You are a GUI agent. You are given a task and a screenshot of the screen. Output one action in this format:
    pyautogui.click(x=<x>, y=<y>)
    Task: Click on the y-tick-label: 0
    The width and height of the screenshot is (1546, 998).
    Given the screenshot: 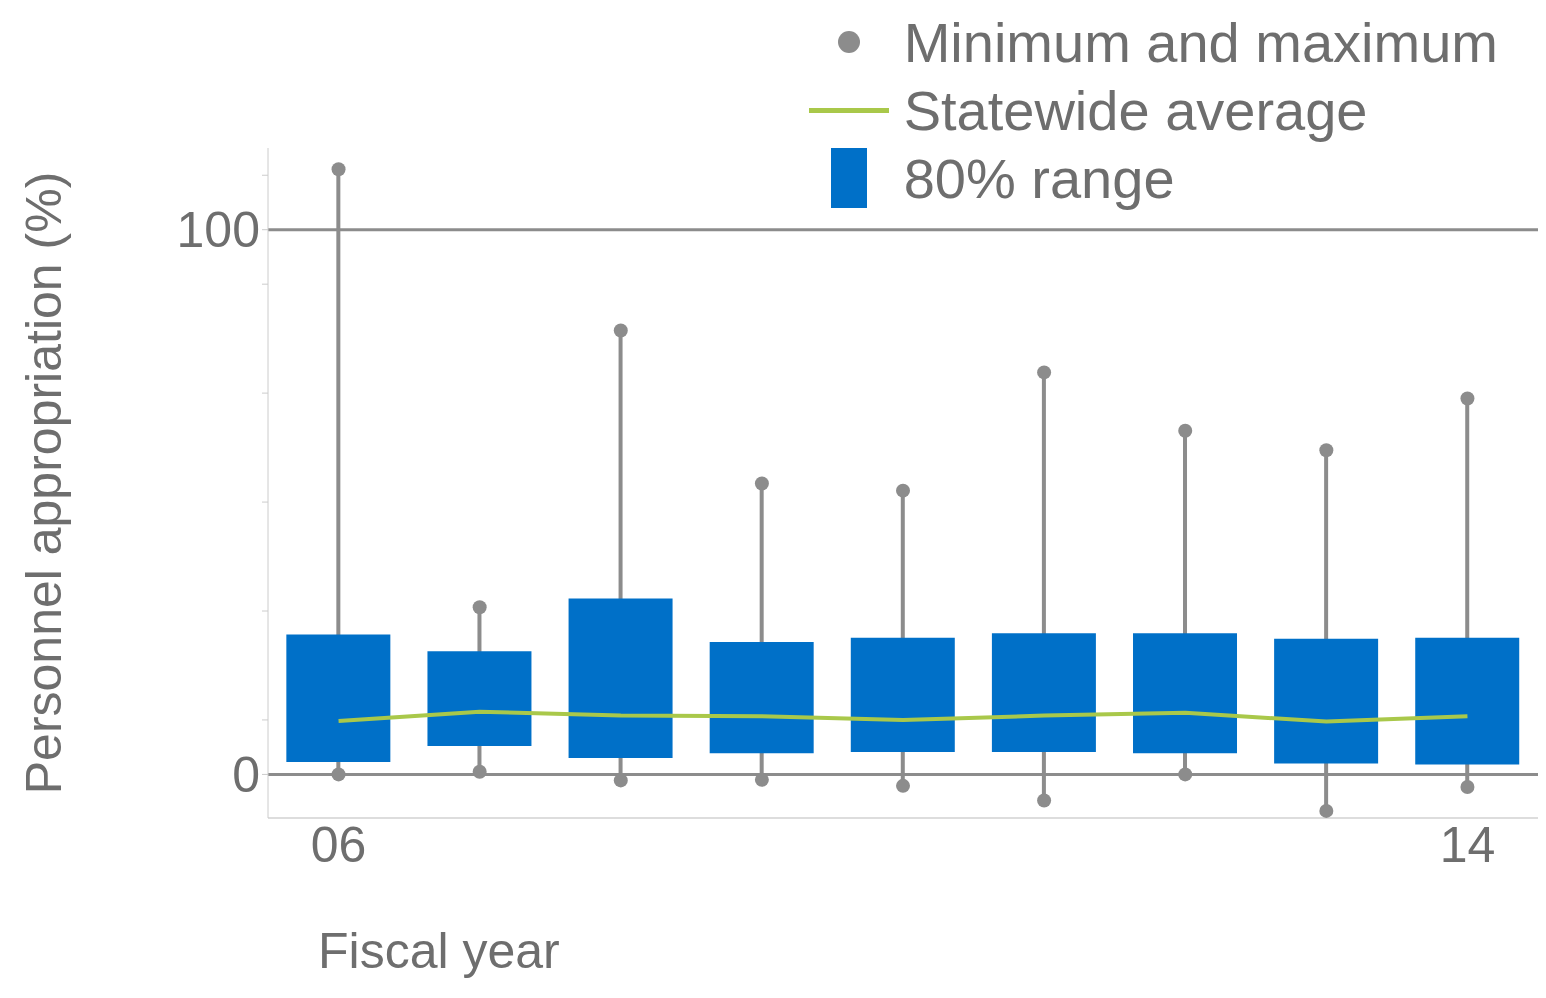 What is the action you would take?
    pyautogui.click(x=246, y=775)
    